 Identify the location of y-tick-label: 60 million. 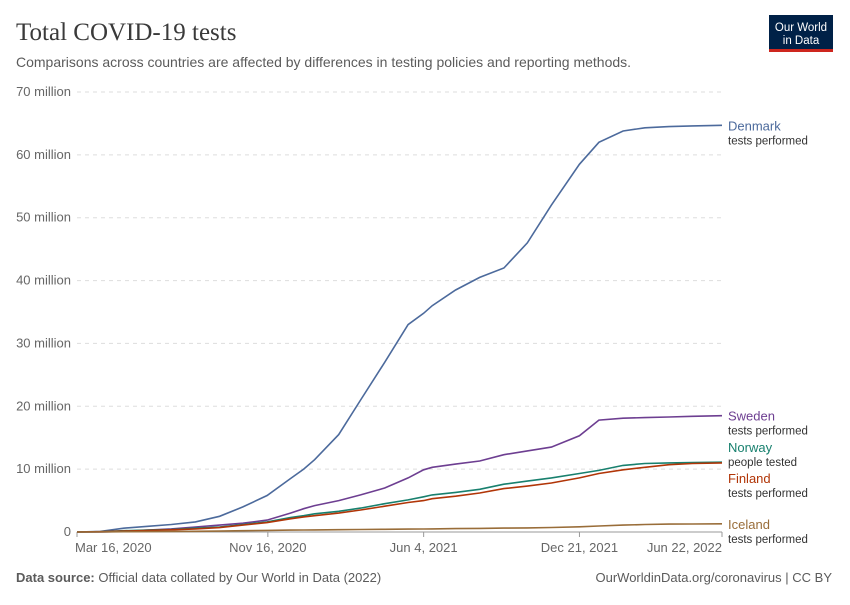
(43, 154).